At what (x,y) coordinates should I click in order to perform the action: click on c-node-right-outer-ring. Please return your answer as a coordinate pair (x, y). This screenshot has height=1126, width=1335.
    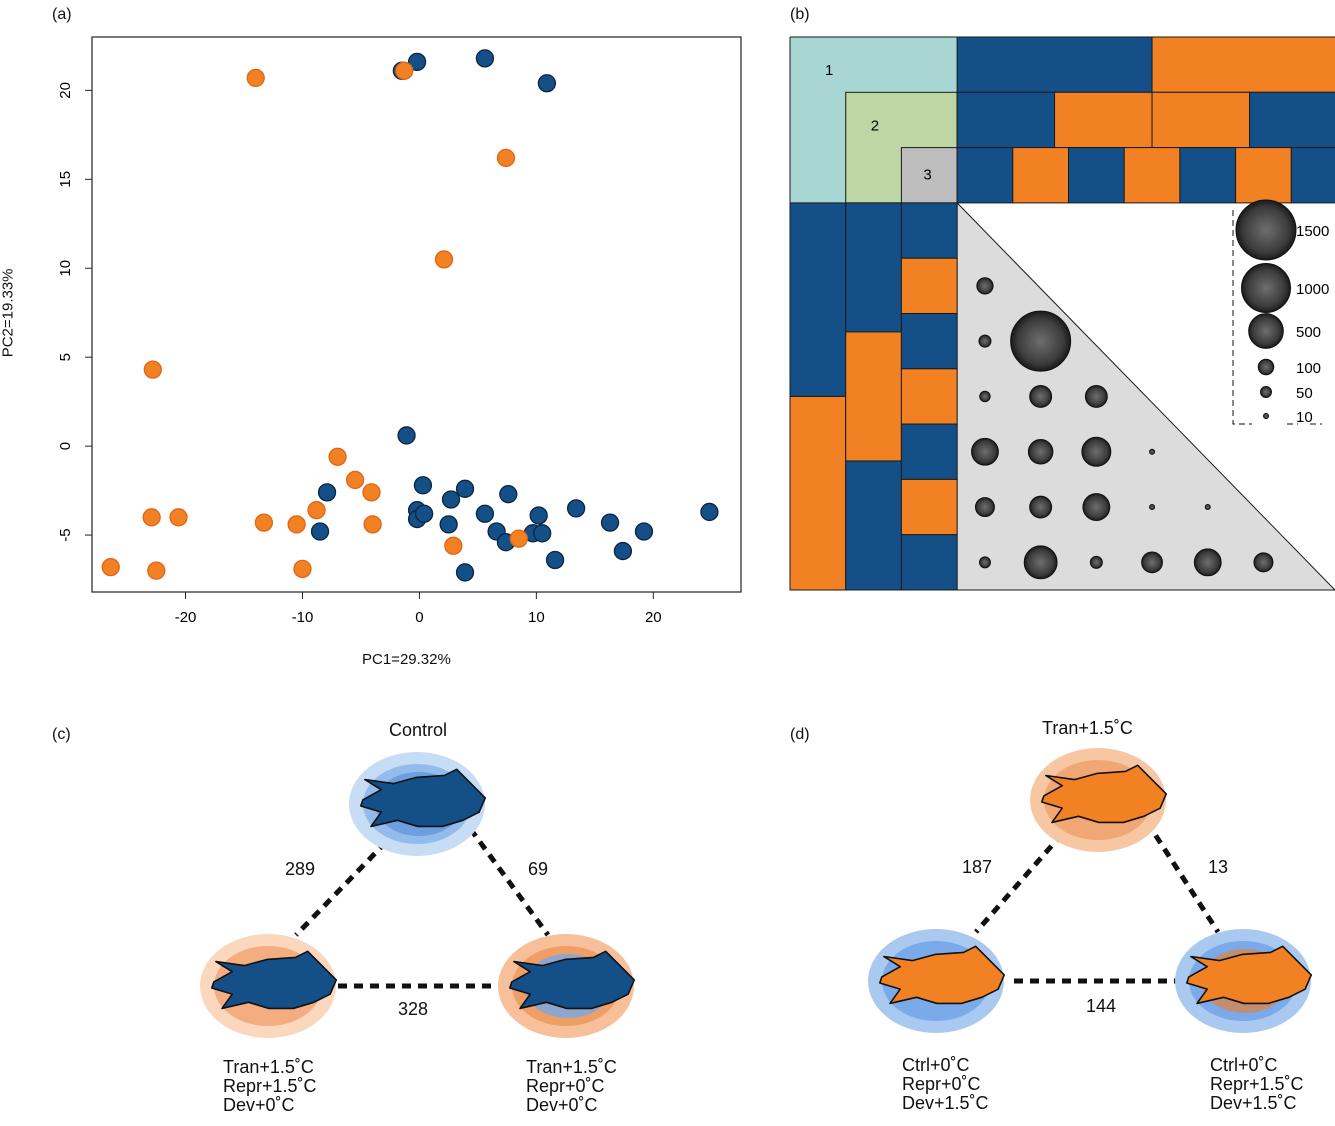
    Looking at the image, I should click on (566, 986).